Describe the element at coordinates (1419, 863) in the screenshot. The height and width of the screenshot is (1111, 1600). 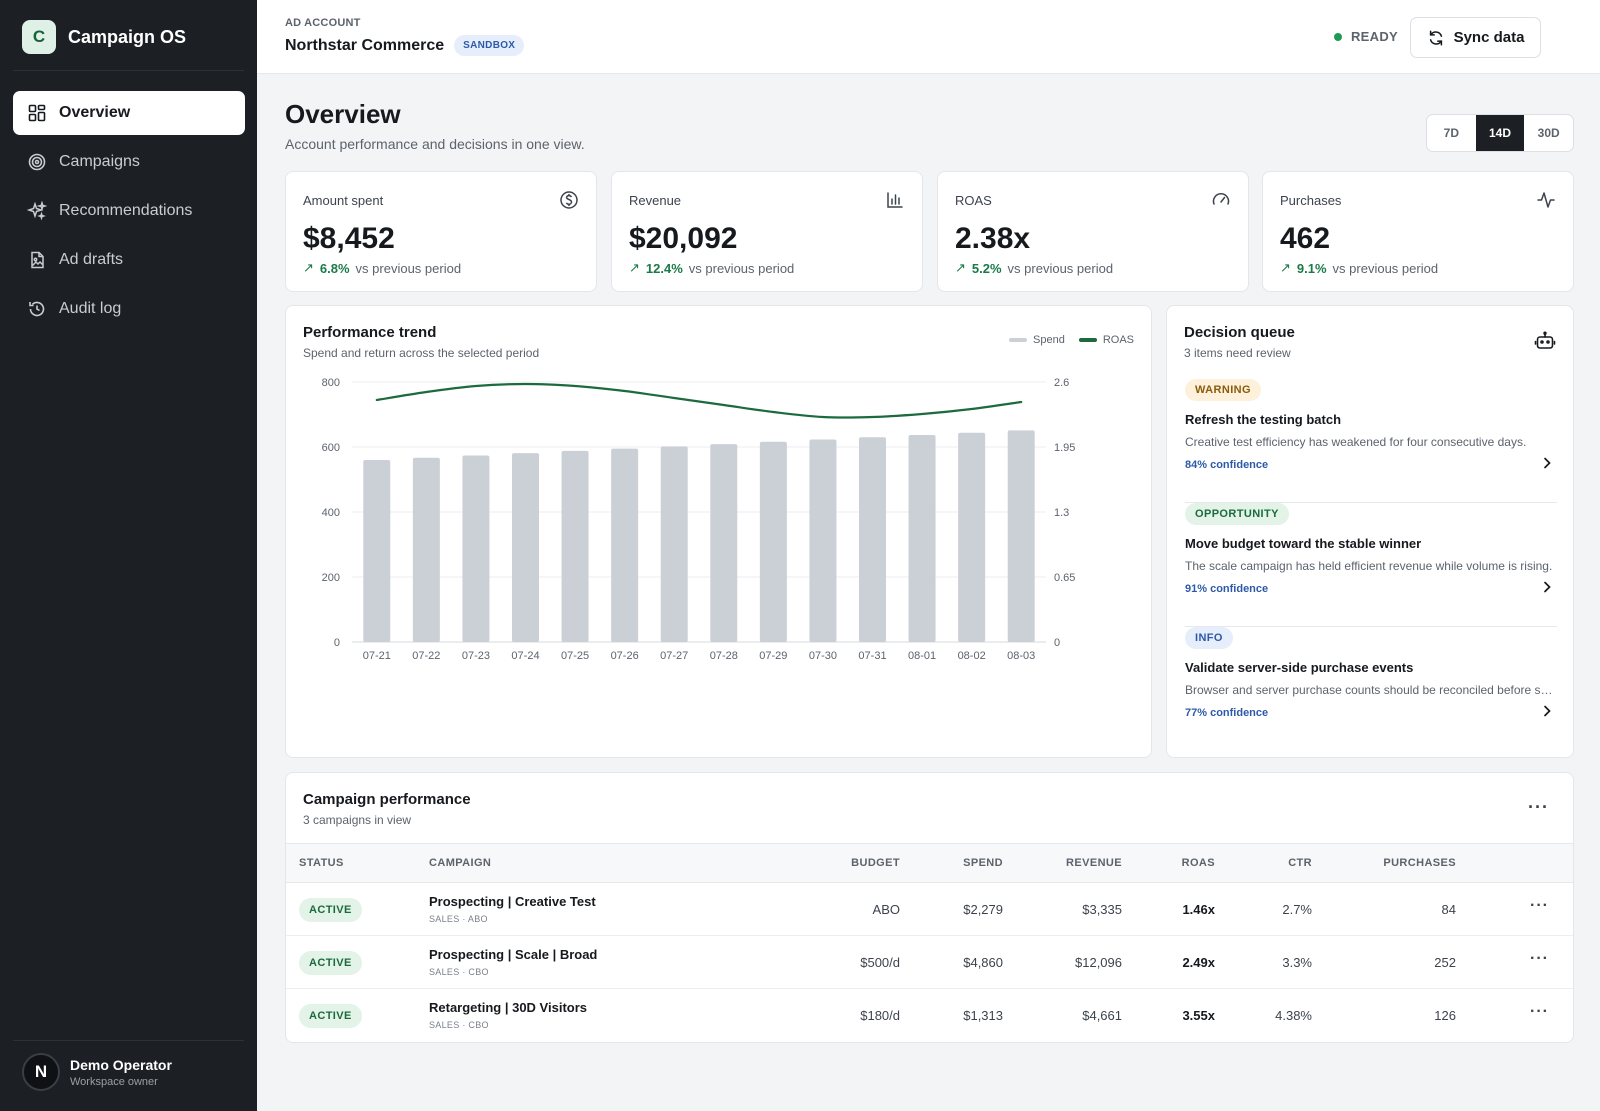
I see `column-header-purchases: PURCHASES` at that location.